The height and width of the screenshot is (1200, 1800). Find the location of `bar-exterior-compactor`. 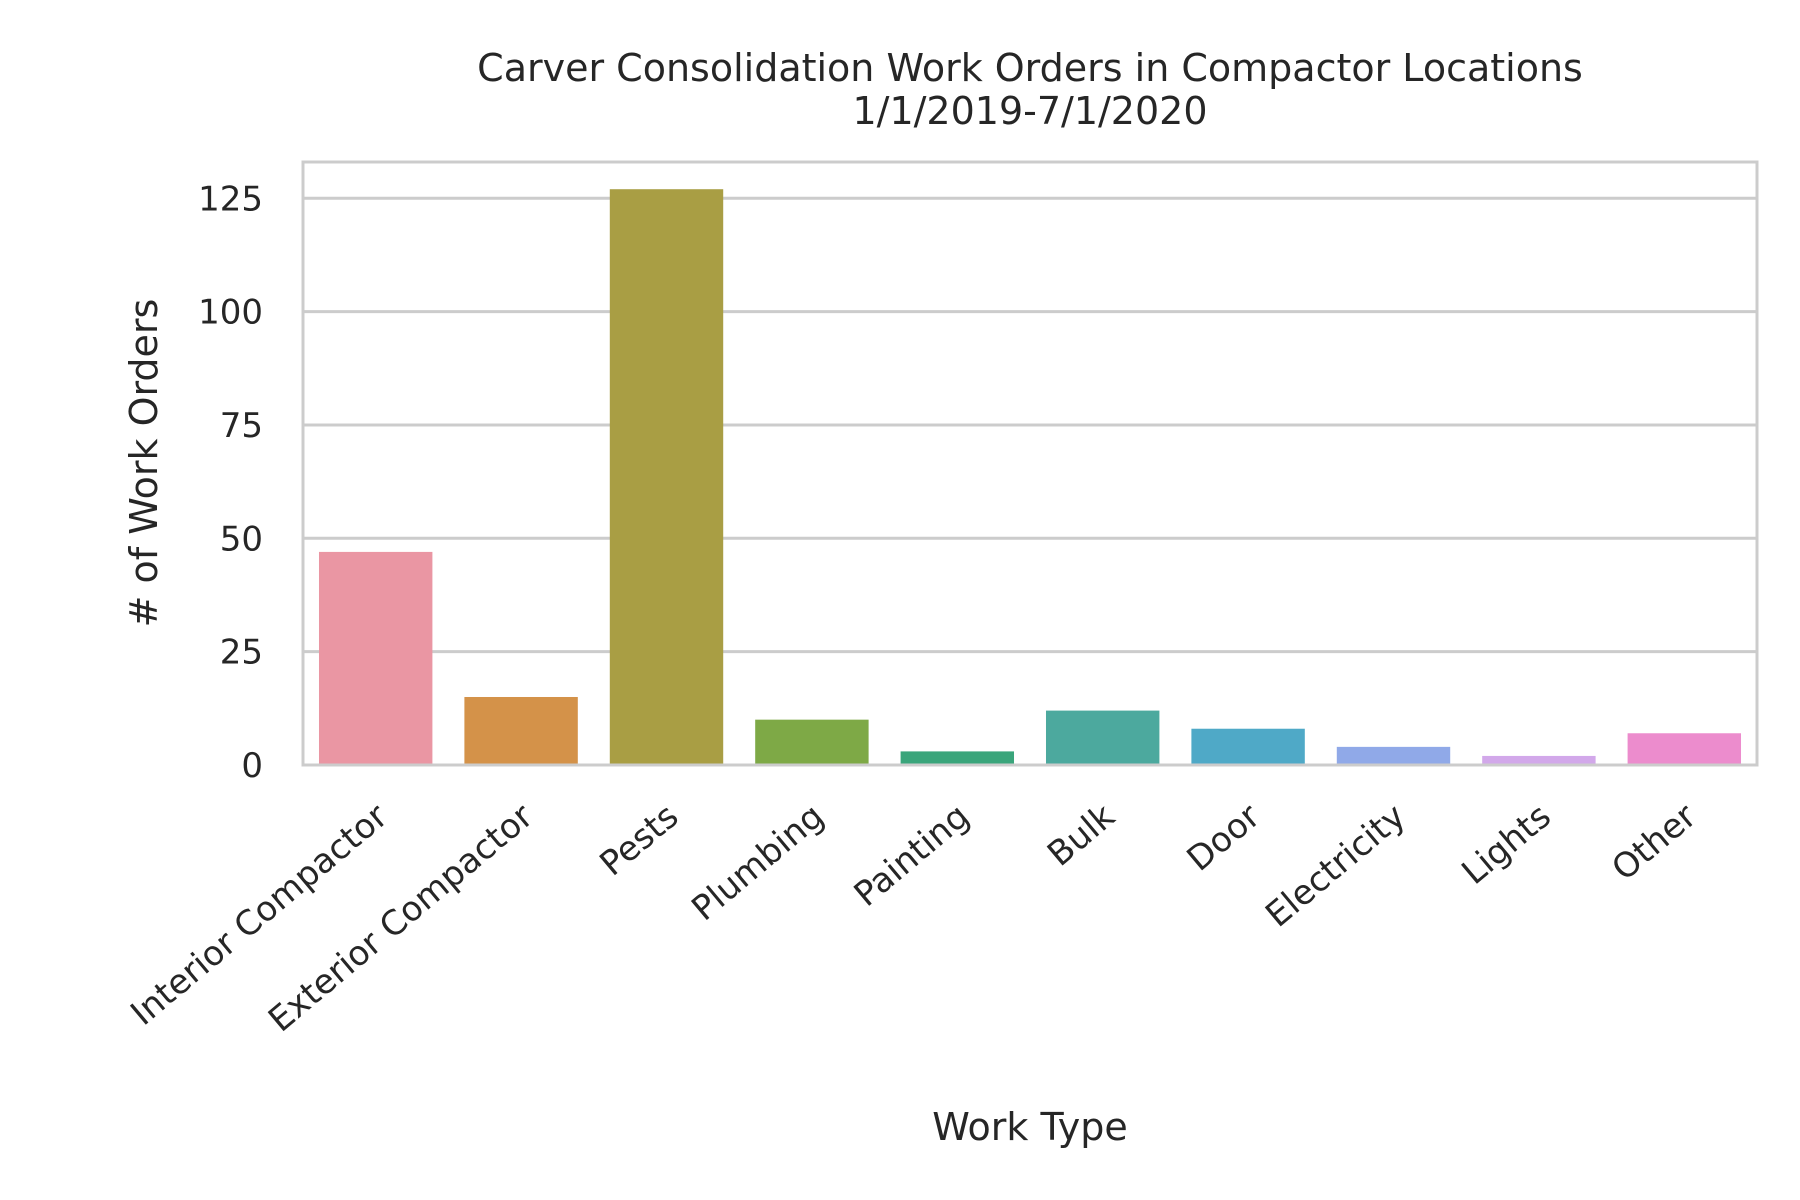

bar-exterior-compactor is located at coordinates (521, 730).